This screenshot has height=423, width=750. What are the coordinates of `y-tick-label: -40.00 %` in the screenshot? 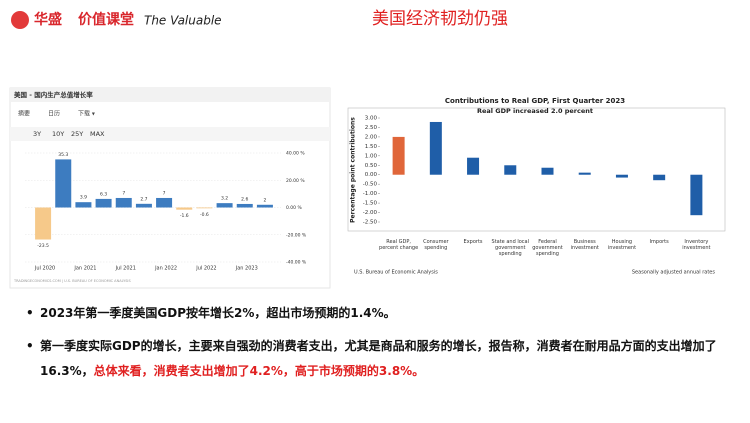 It's located at (296, 263).